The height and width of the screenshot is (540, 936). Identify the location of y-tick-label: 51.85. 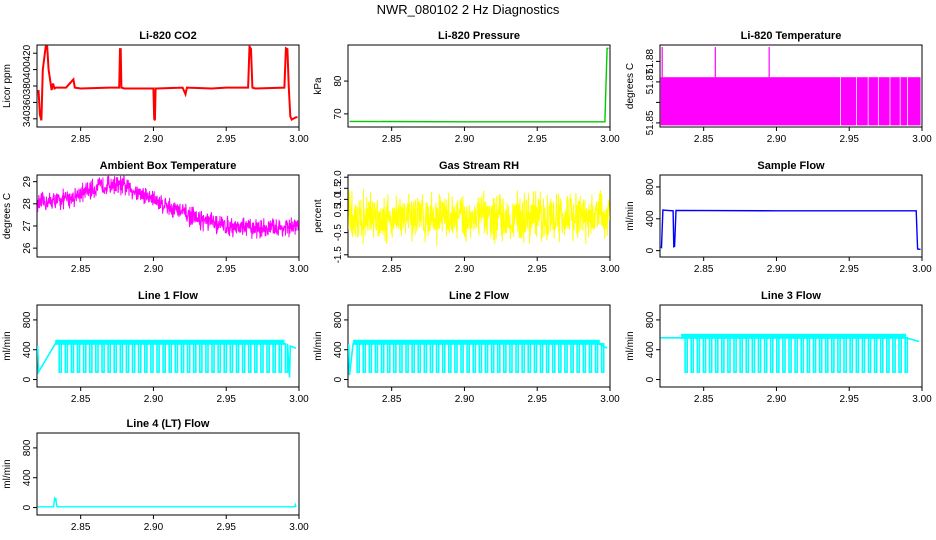
(650, 122).